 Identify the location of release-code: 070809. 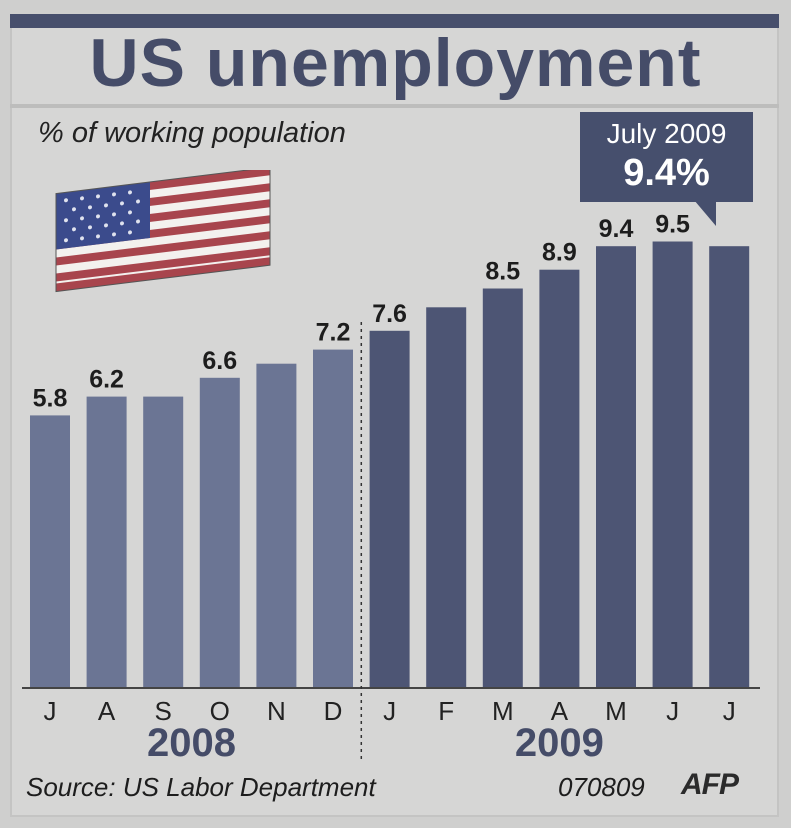
(601, 787).